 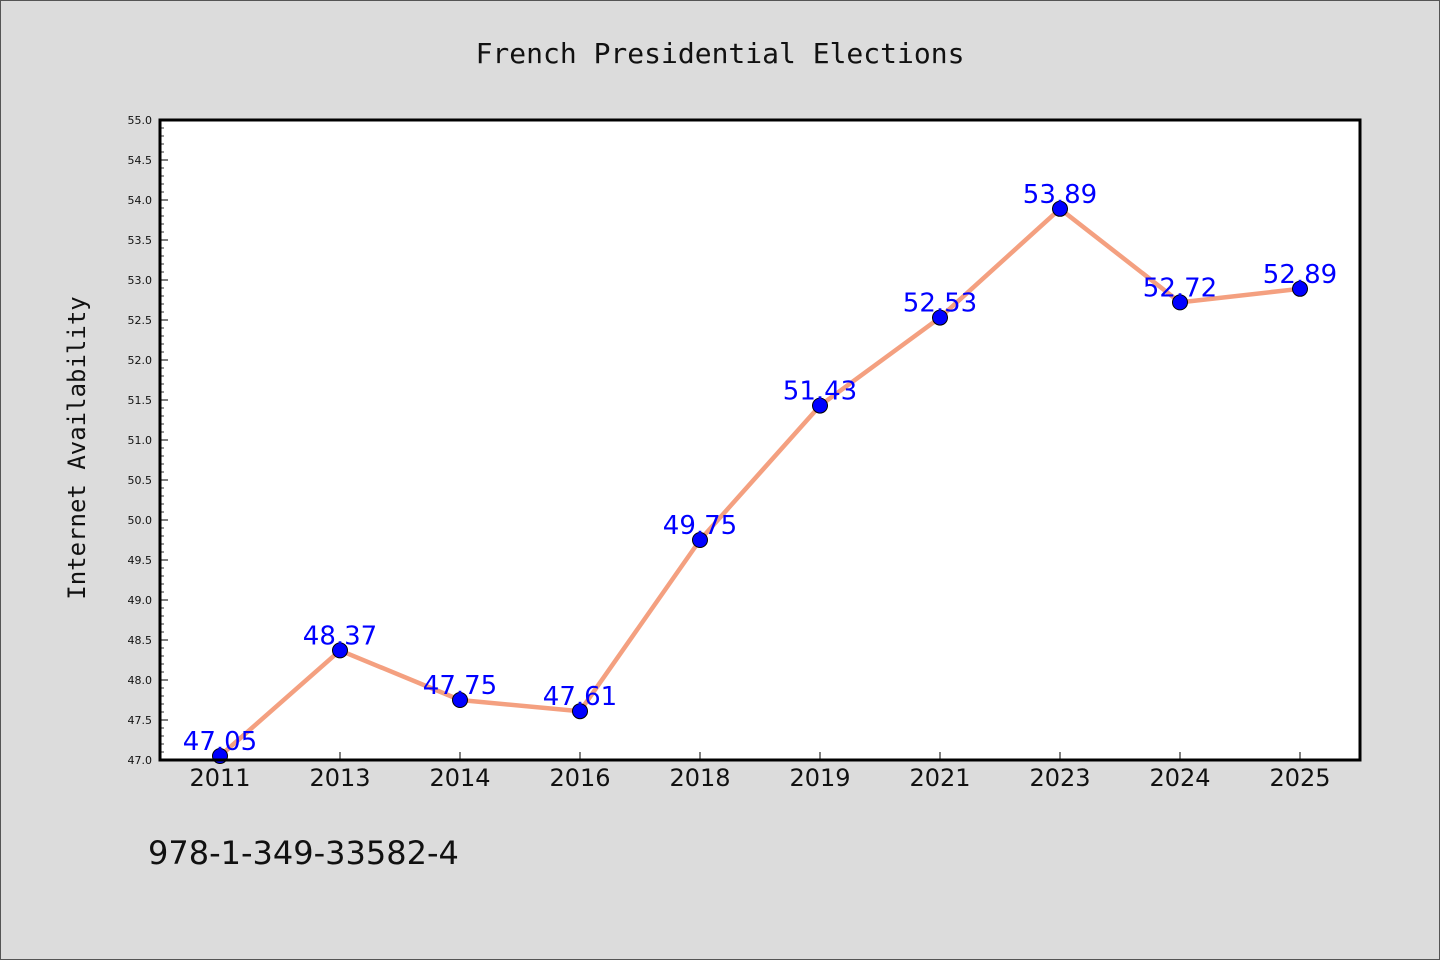 What do you see at coordinates (140, 680) in the screenshot?
I see `y-tick-label: 48.0` at bounding box center [140, 680].